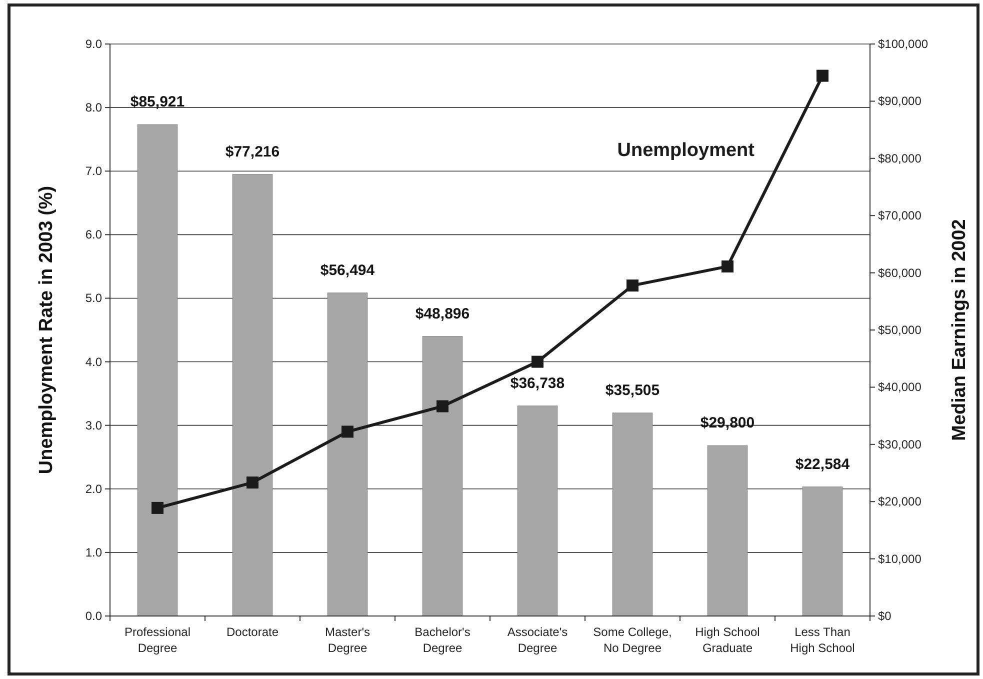 The width and height of the screenshot is (983, 679). Describe the element at coordinates (93, 552) in the screenshot. I see `y-tick-label: 1.0` at that location.